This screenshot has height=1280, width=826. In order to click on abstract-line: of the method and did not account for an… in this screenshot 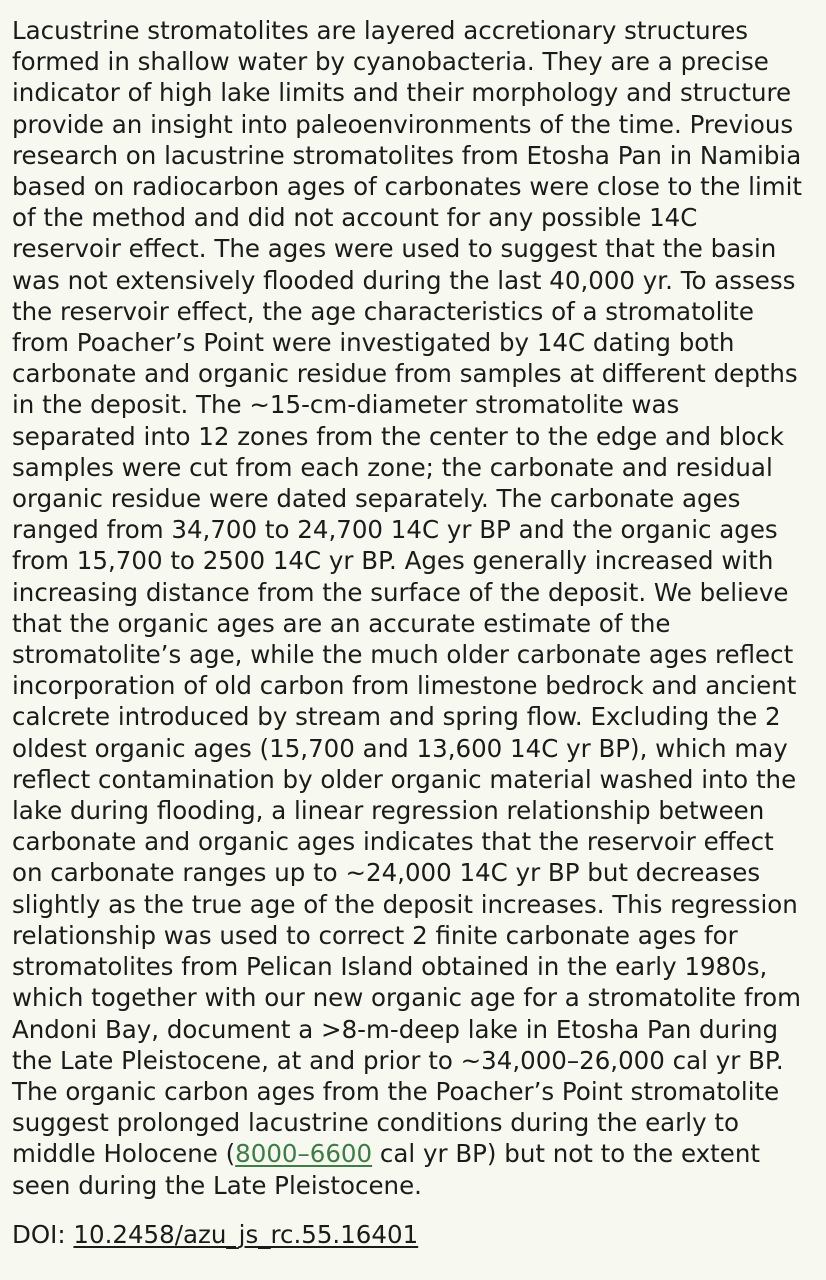, I will do `click(355, 218)`.